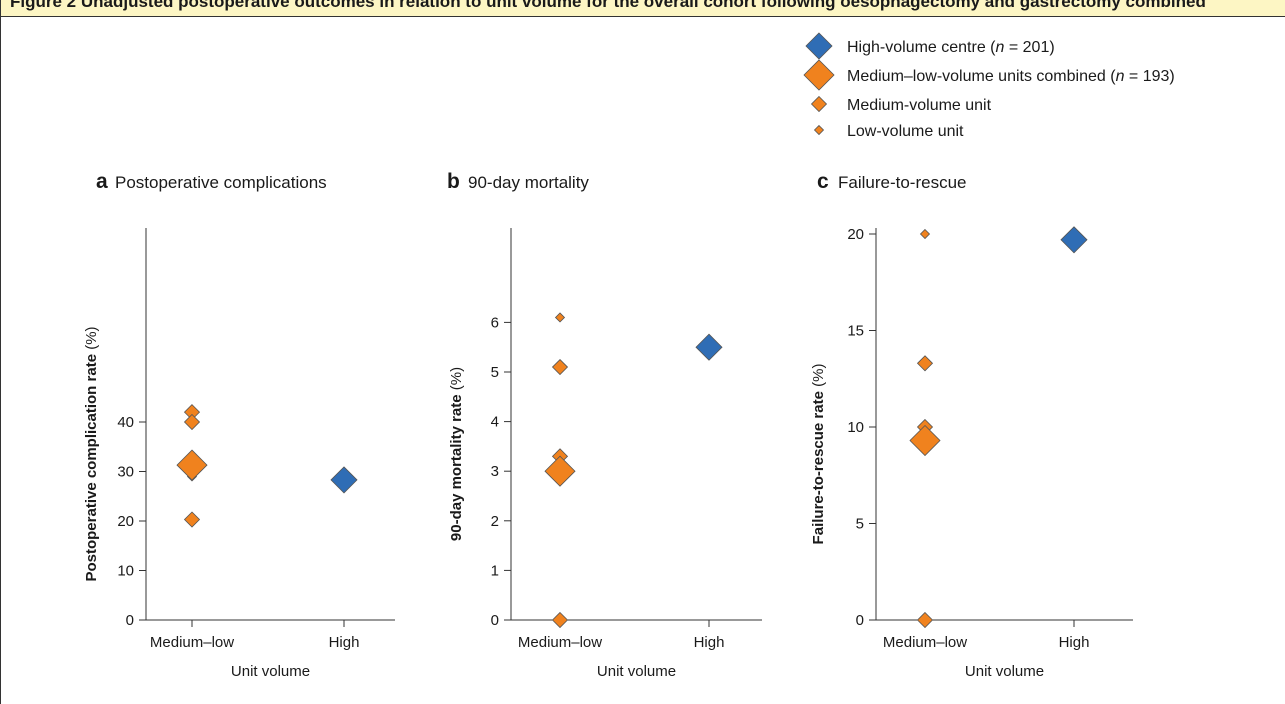 The width and height of the screenshot is (1285, 704). Describe the element at coordinates (905, 131) in the screenshot. I see `legend-label-low: Low-volume unit` at that location.